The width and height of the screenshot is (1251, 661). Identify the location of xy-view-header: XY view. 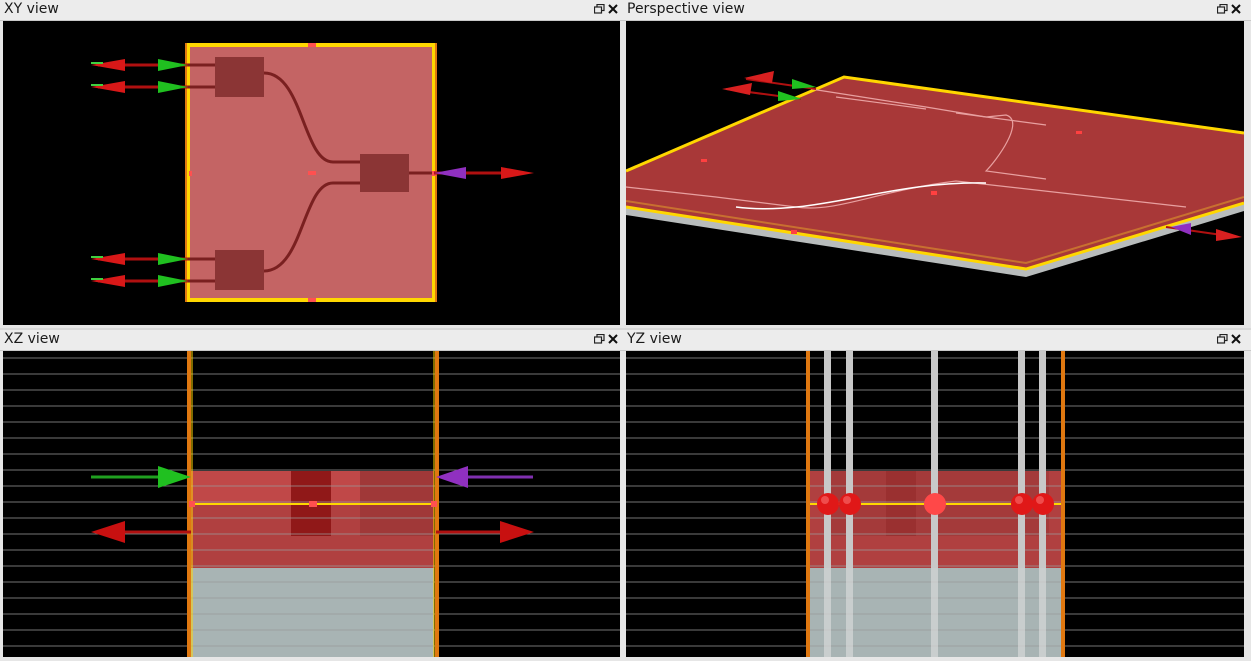
(311, 10).